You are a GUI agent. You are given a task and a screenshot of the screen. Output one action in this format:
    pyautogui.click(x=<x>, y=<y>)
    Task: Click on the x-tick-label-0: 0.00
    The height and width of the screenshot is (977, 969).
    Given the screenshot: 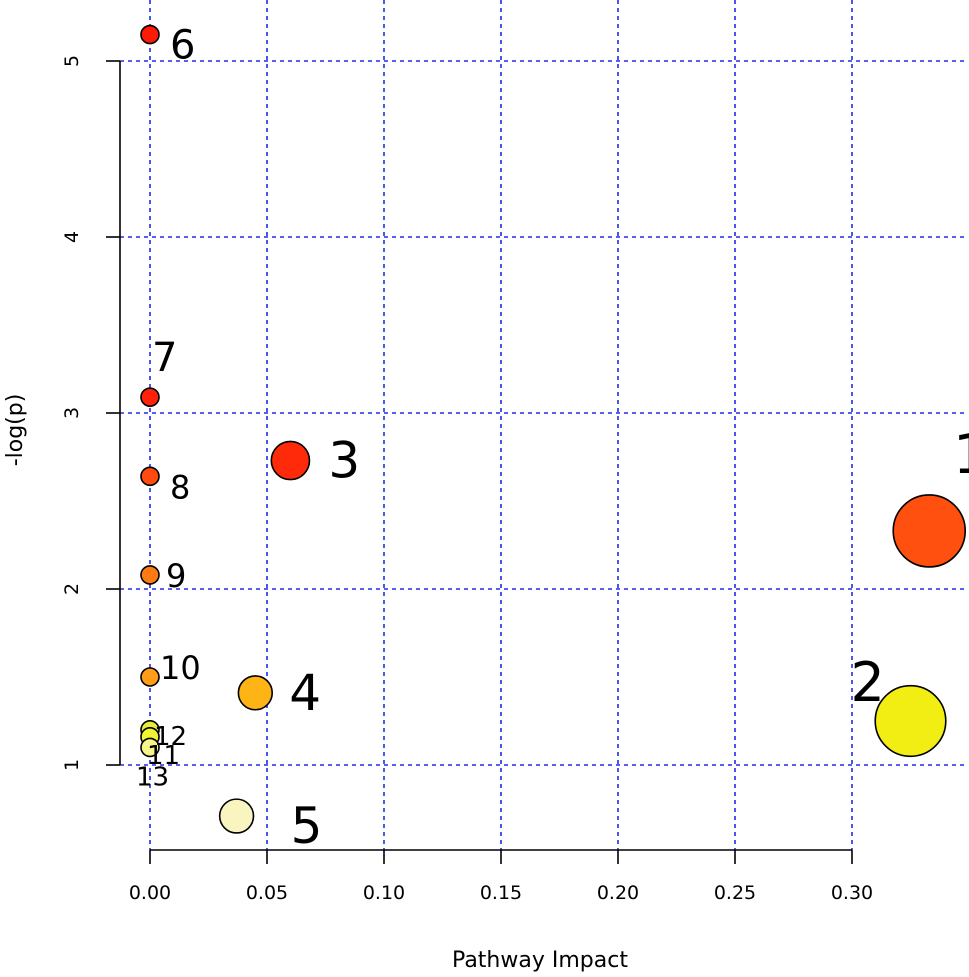 What is the action you would take?
    pyautogui.click(x=150, y=893)
    